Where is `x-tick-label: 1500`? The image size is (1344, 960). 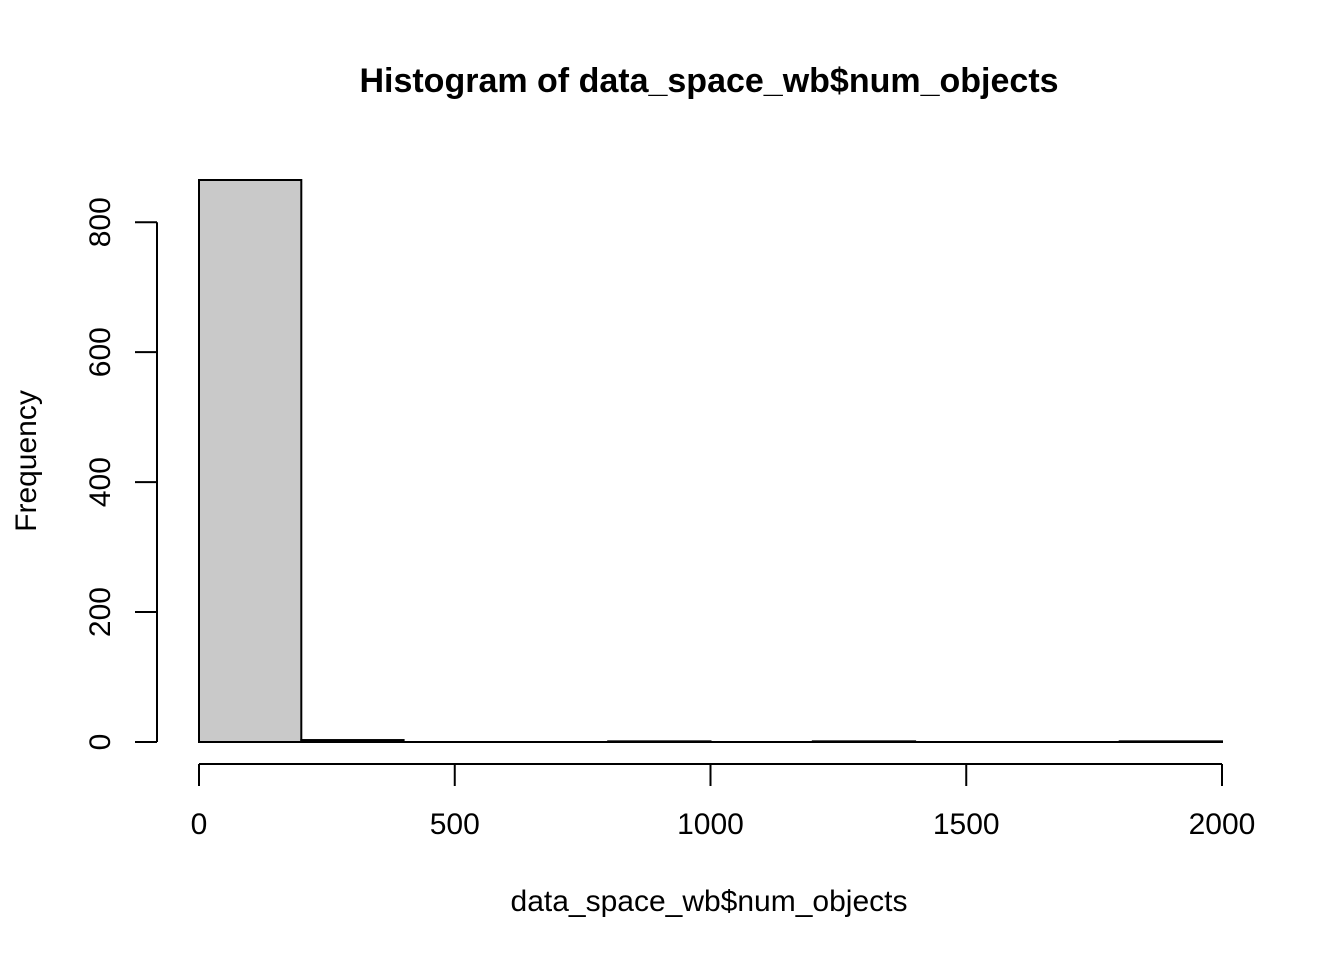 x-tick-label: 1500 is located at coordinates (966, 824).